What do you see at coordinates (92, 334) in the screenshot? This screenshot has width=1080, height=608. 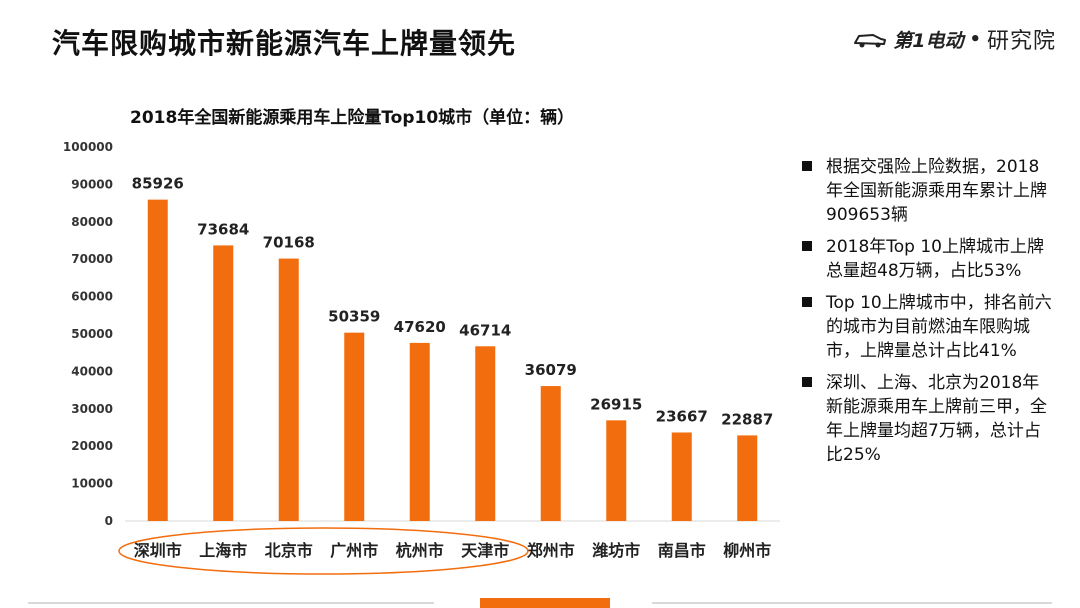 I see `y-tick-label: 50000` at bounding box center [92, 334].